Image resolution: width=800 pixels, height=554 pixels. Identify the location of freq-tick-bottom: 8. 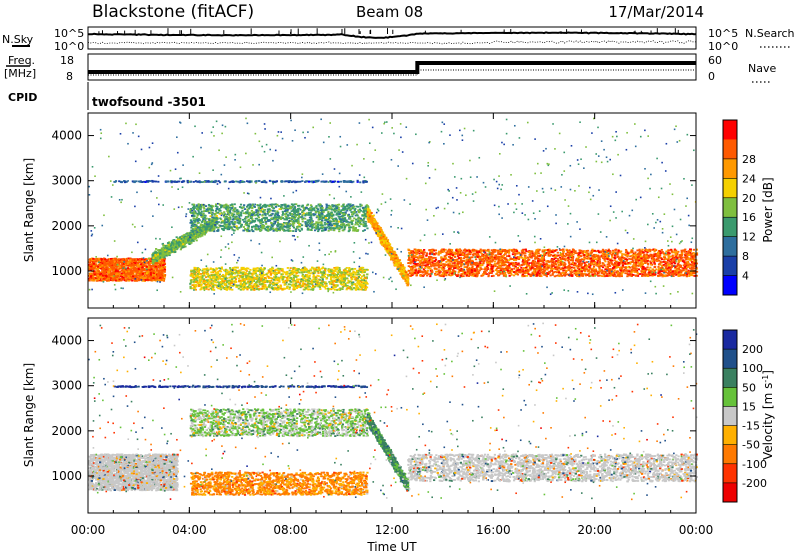
(69, 76).